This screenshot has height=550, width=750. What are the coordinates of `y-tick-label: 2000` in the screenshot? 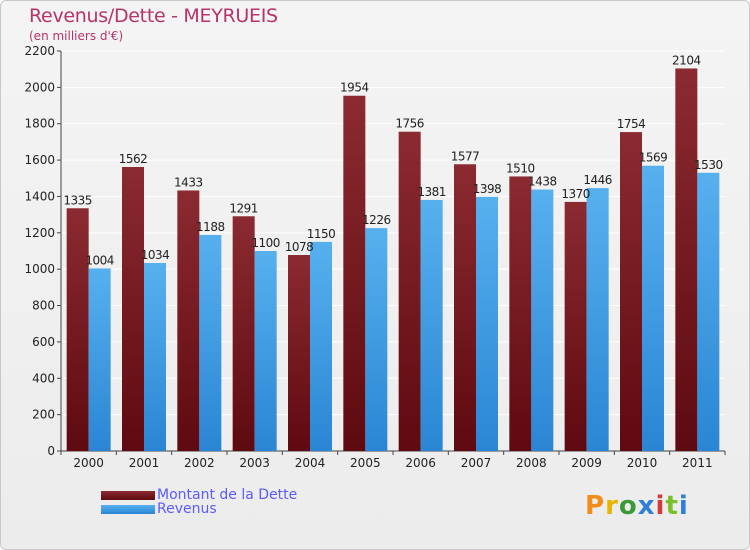 It's located at (39, 87).